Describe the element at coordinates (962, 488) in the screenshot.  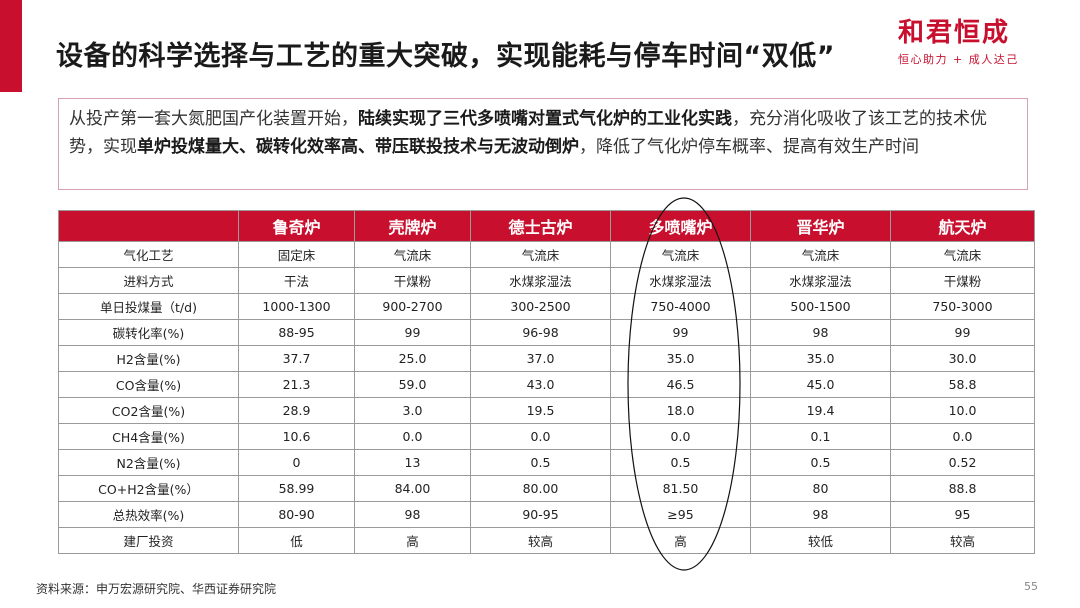
I see `table-cell: 88.8` at that location.